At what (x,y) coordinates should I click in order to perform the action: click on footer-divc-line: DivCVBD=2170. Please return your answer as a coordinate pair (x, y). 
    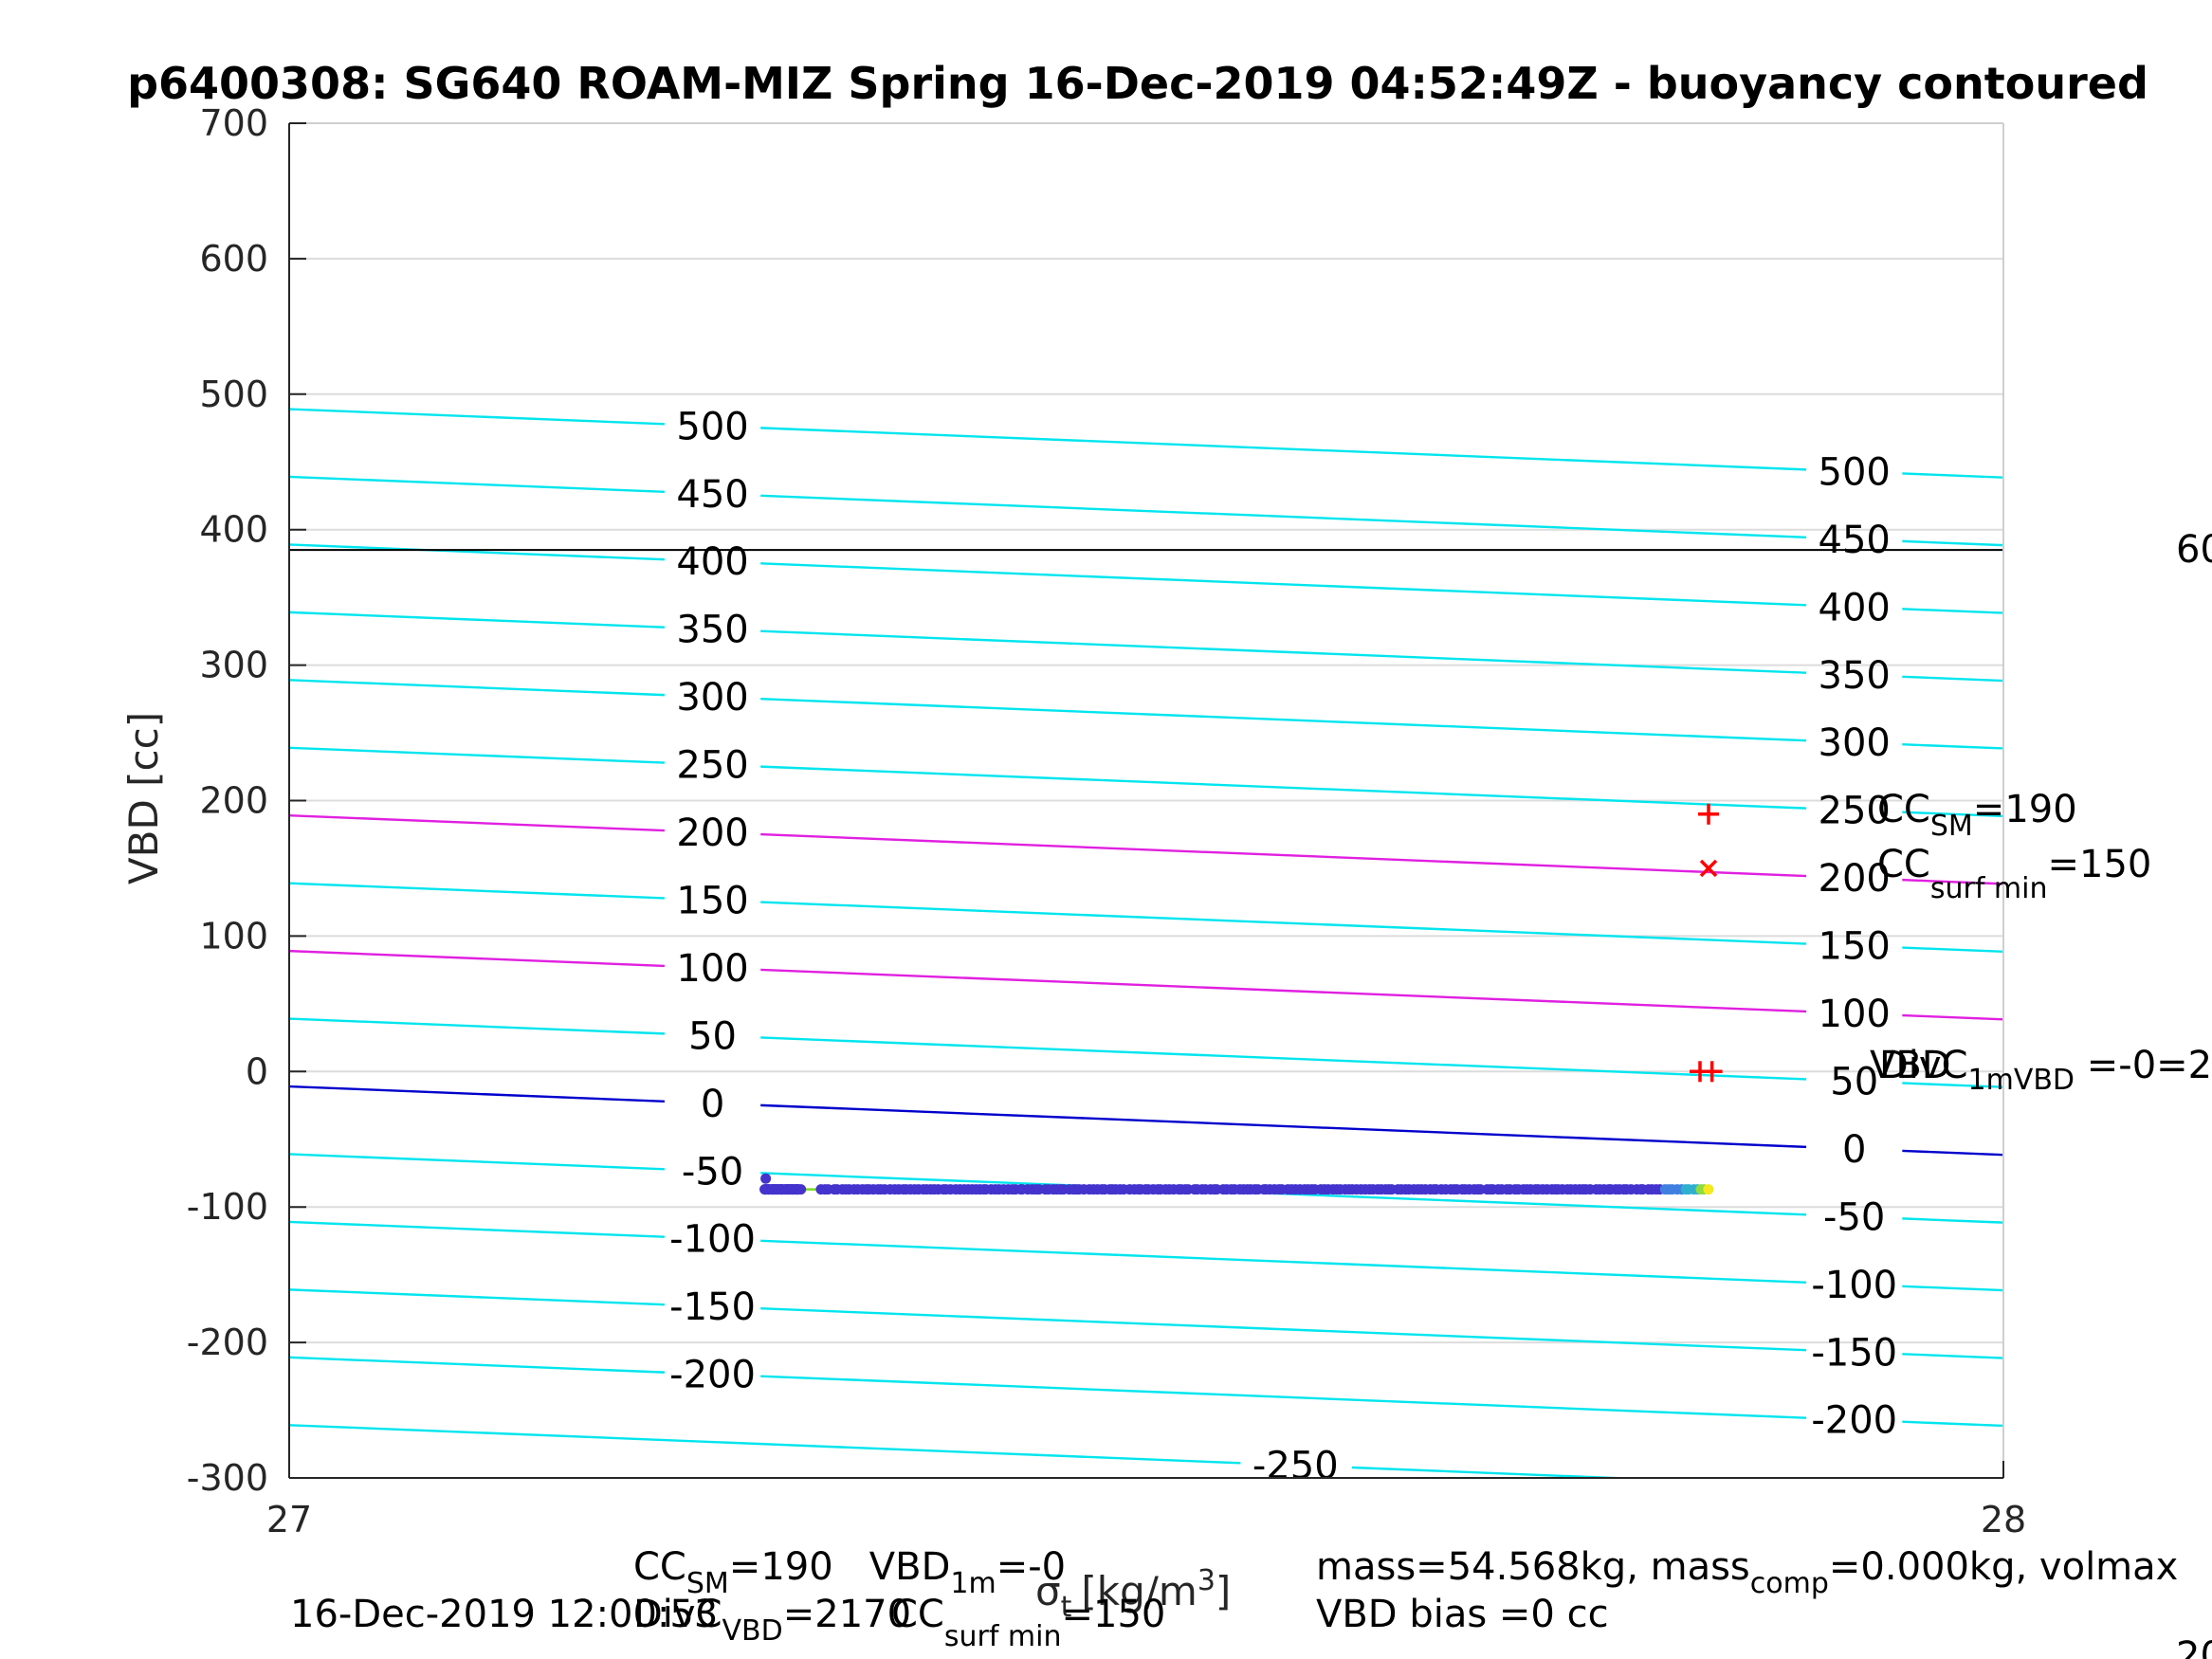
    Looking at the image, I should click on (772, 1620).